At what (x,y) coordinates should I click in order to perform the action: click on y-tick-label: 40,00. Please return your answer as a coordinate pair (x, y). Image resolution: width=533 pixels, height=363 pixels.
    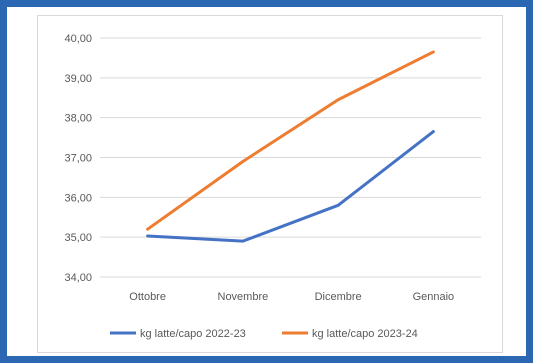
    Looking at the image, I should click on (78, 39).